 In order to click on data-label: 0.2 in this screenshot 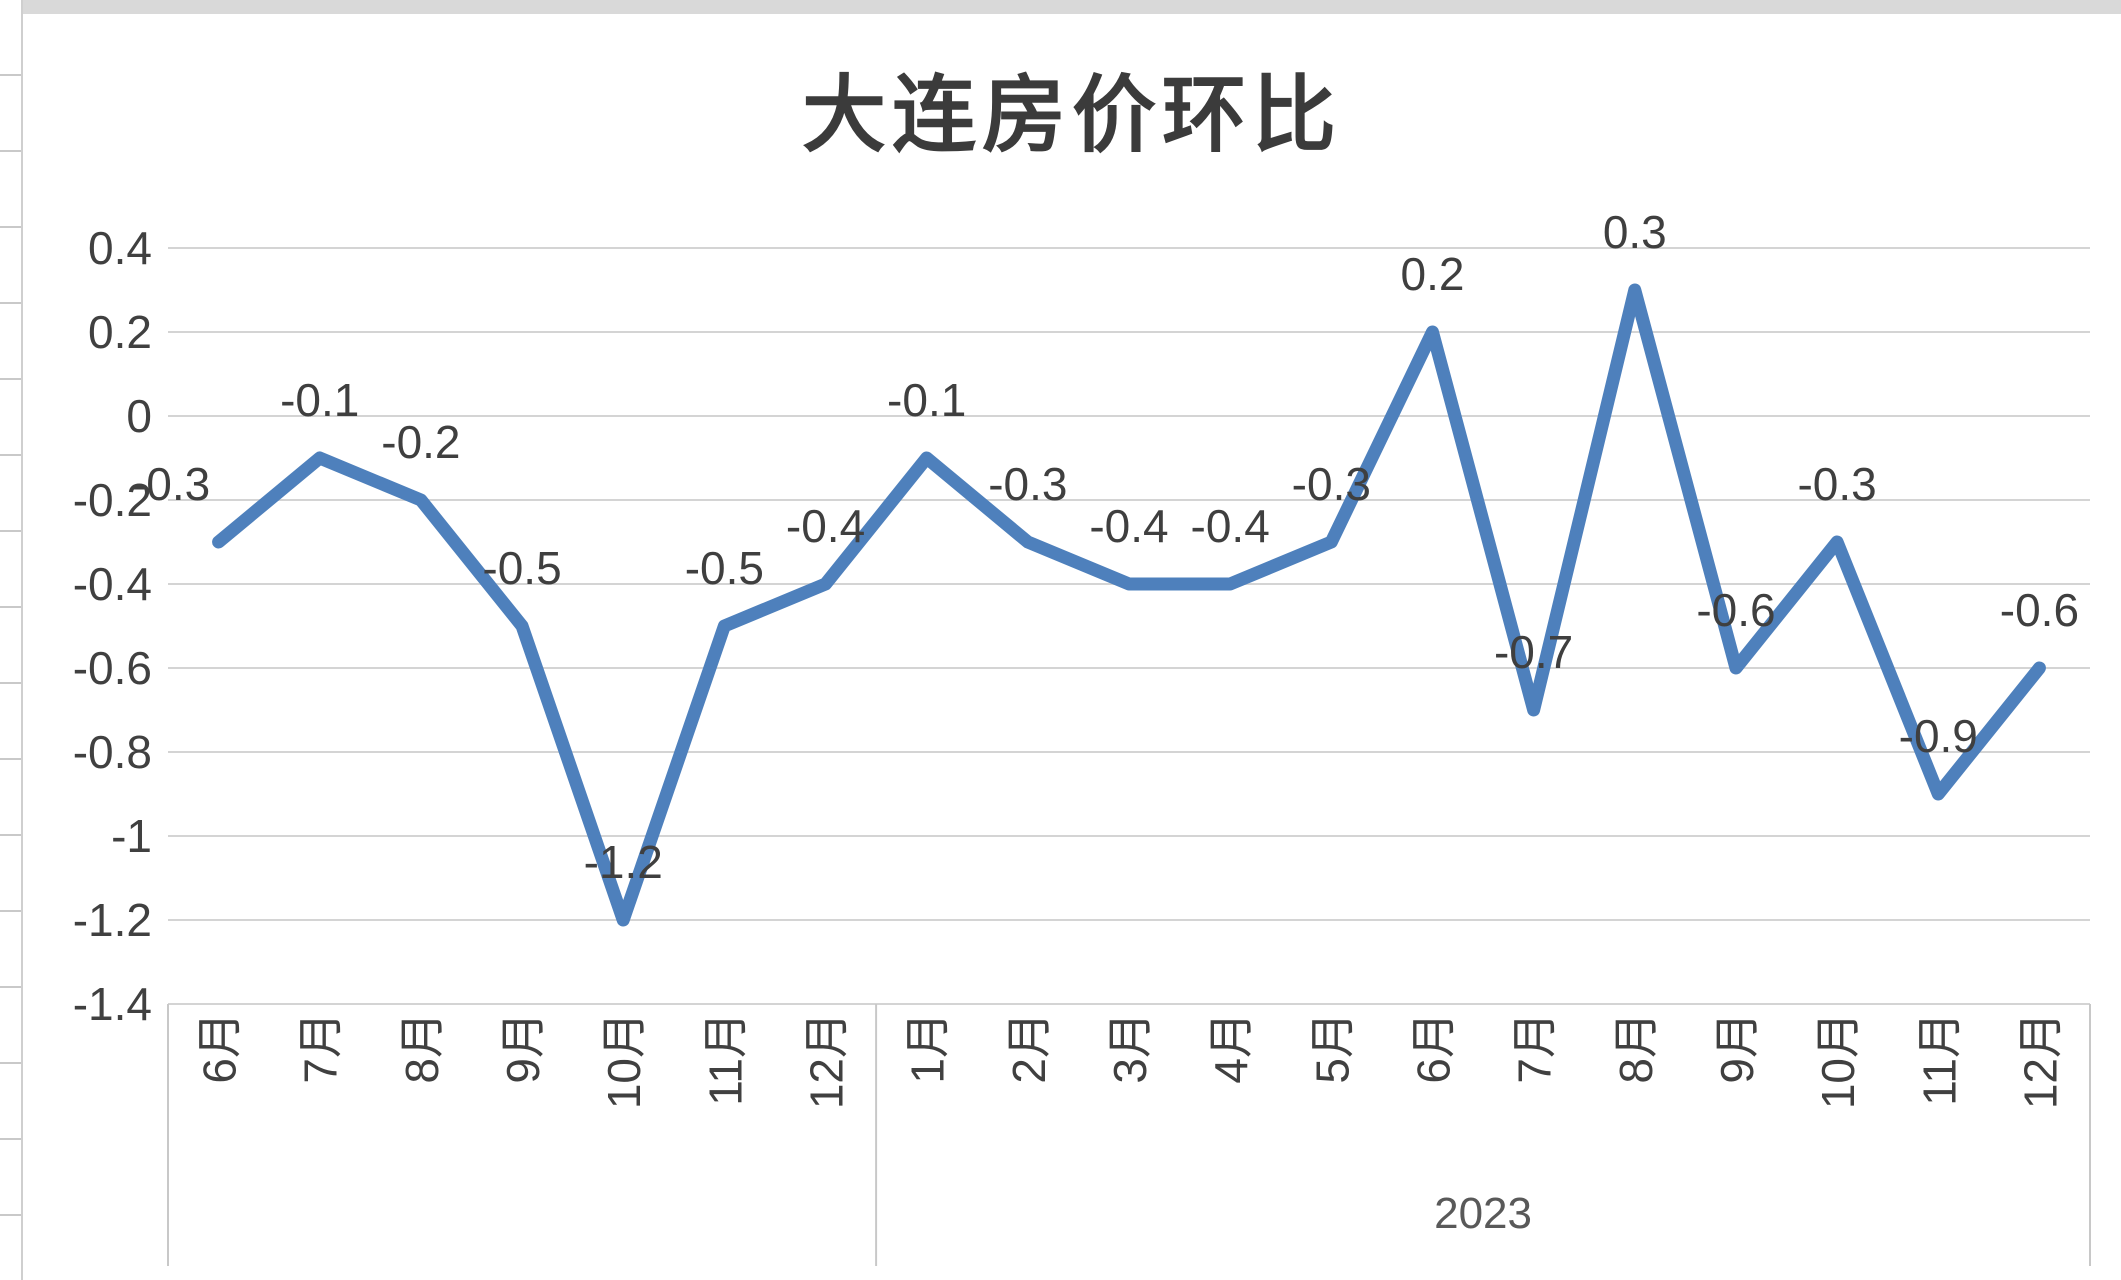, I will do `click(1432, 274)`.